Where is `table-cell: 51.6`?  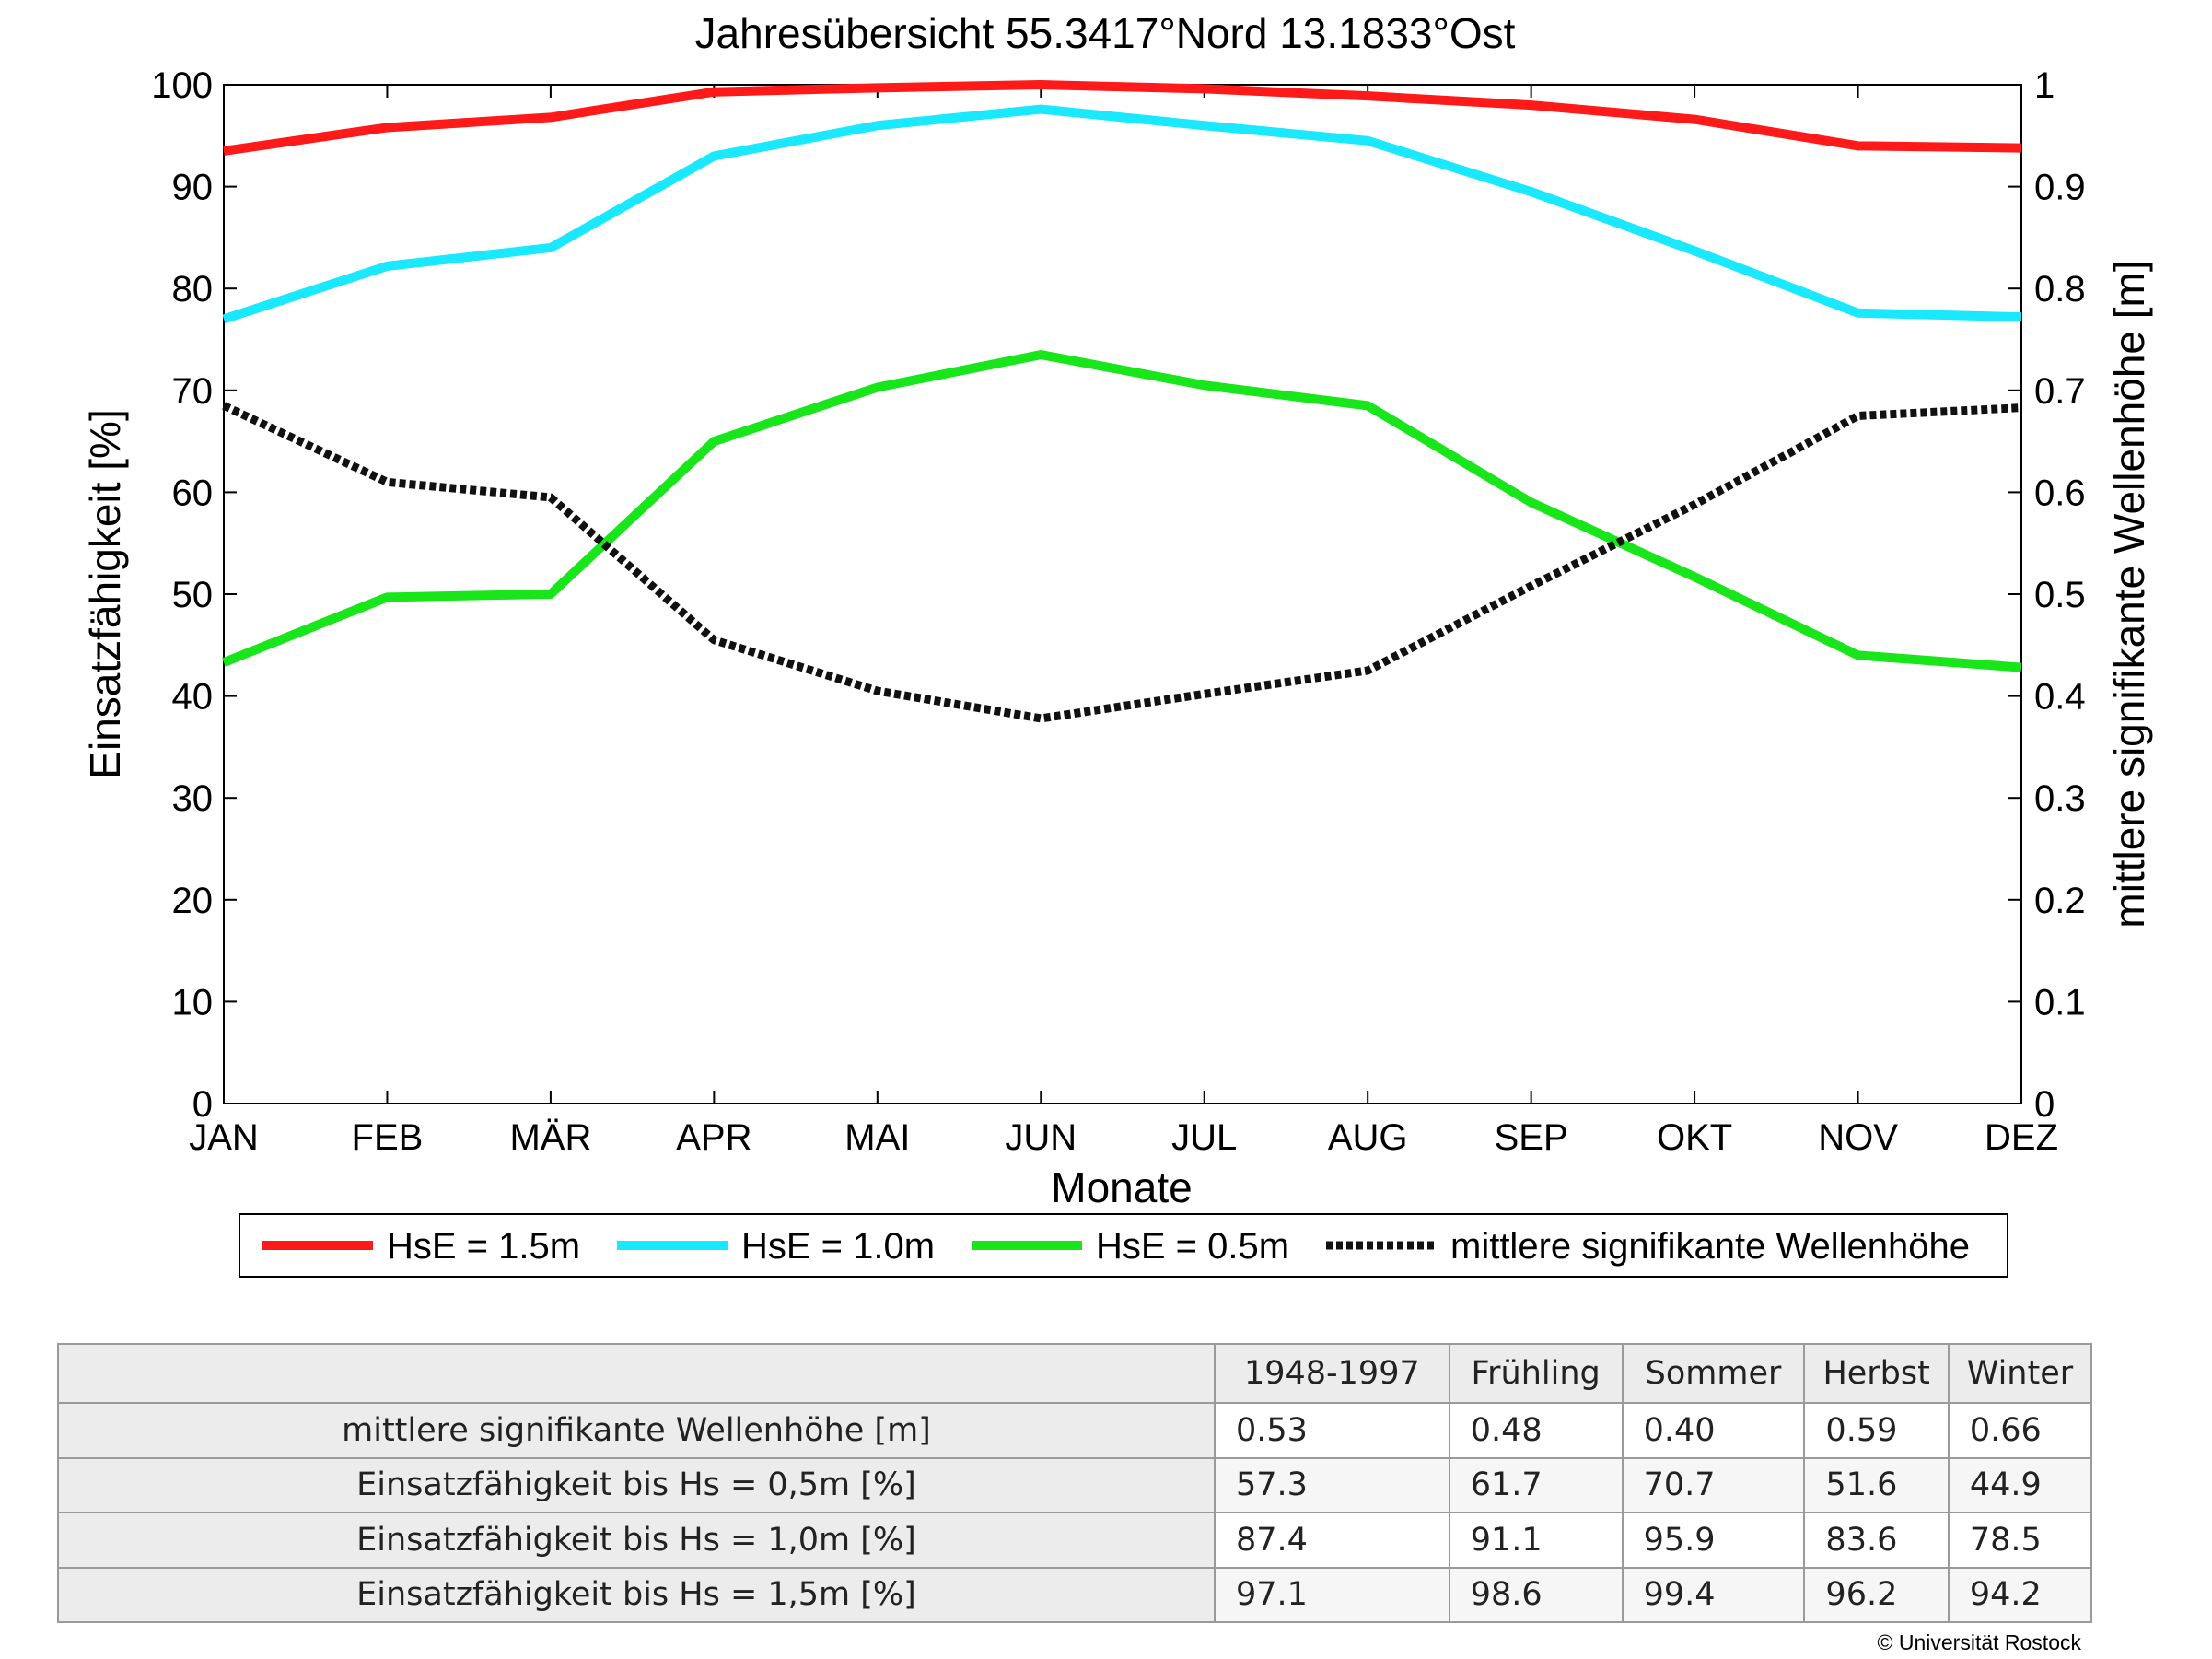
table-cell: 51.6 is located at coordinates (1877, 1484).